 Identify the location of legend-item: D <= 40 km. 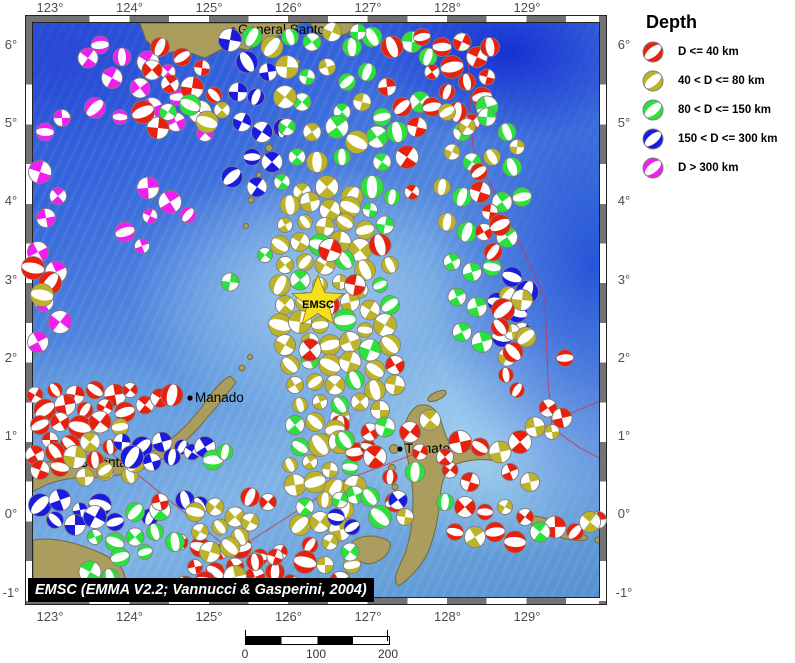
(716, 52).